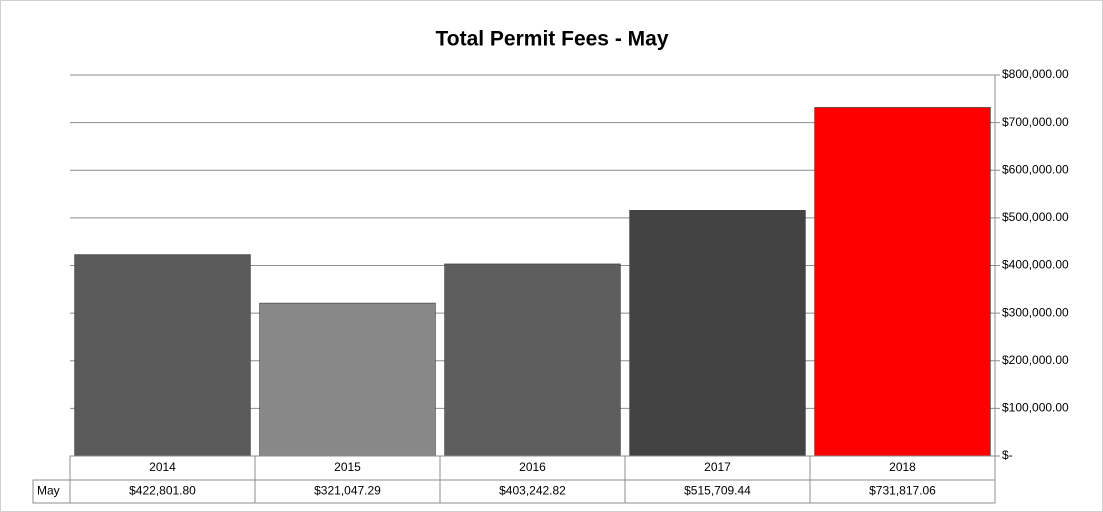  What do you see at coordinates (1035, 217) in the screenshot?
I see `y-tick-label: $500,000.00` at bounding box center [1035, 217].